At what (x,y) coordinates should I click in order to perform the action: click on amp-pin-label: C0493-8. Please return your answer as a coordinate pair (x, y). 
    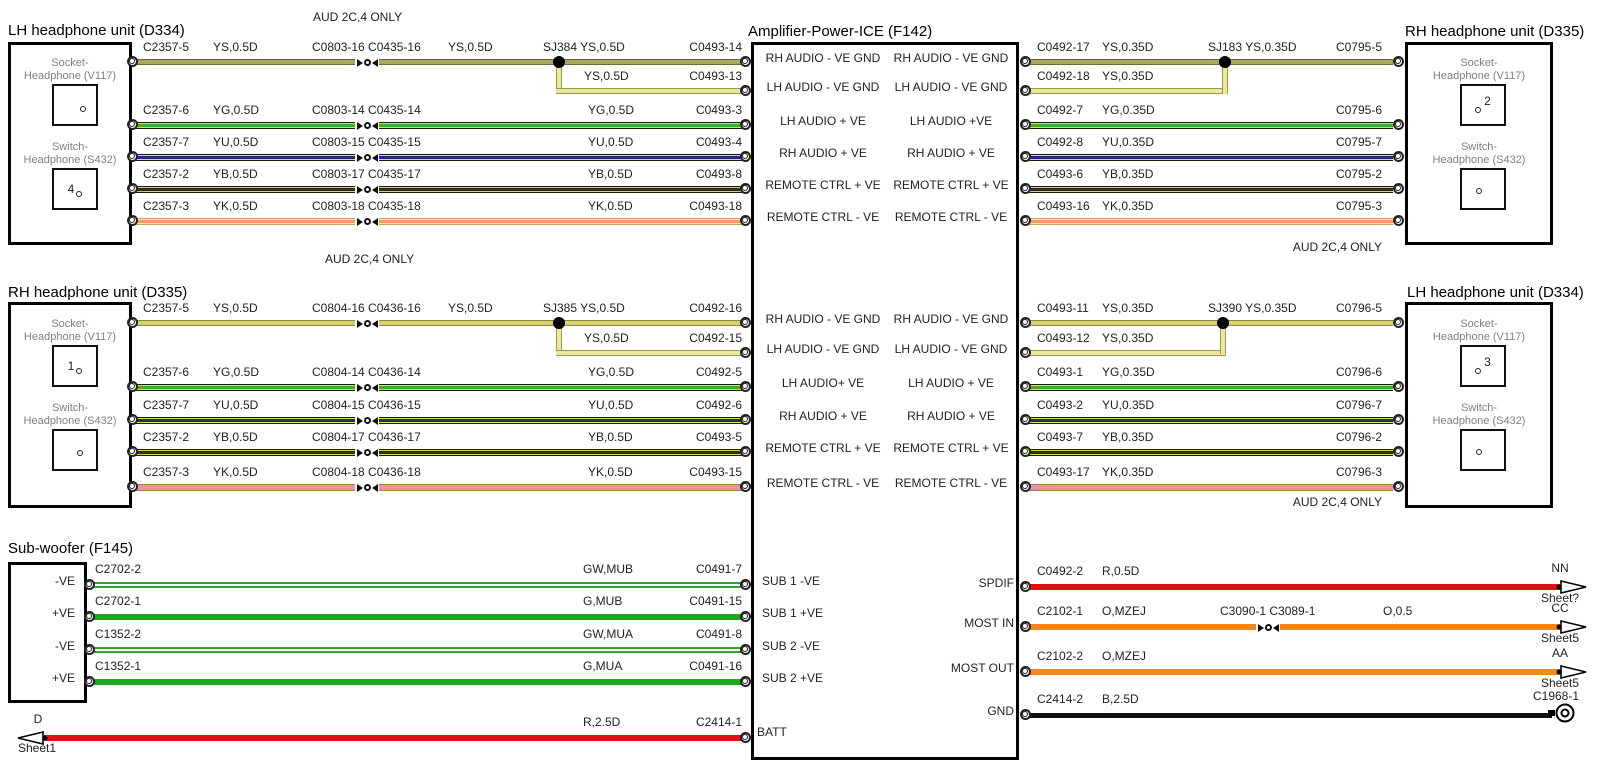
    Looking at the image, I should click on (718, 174).